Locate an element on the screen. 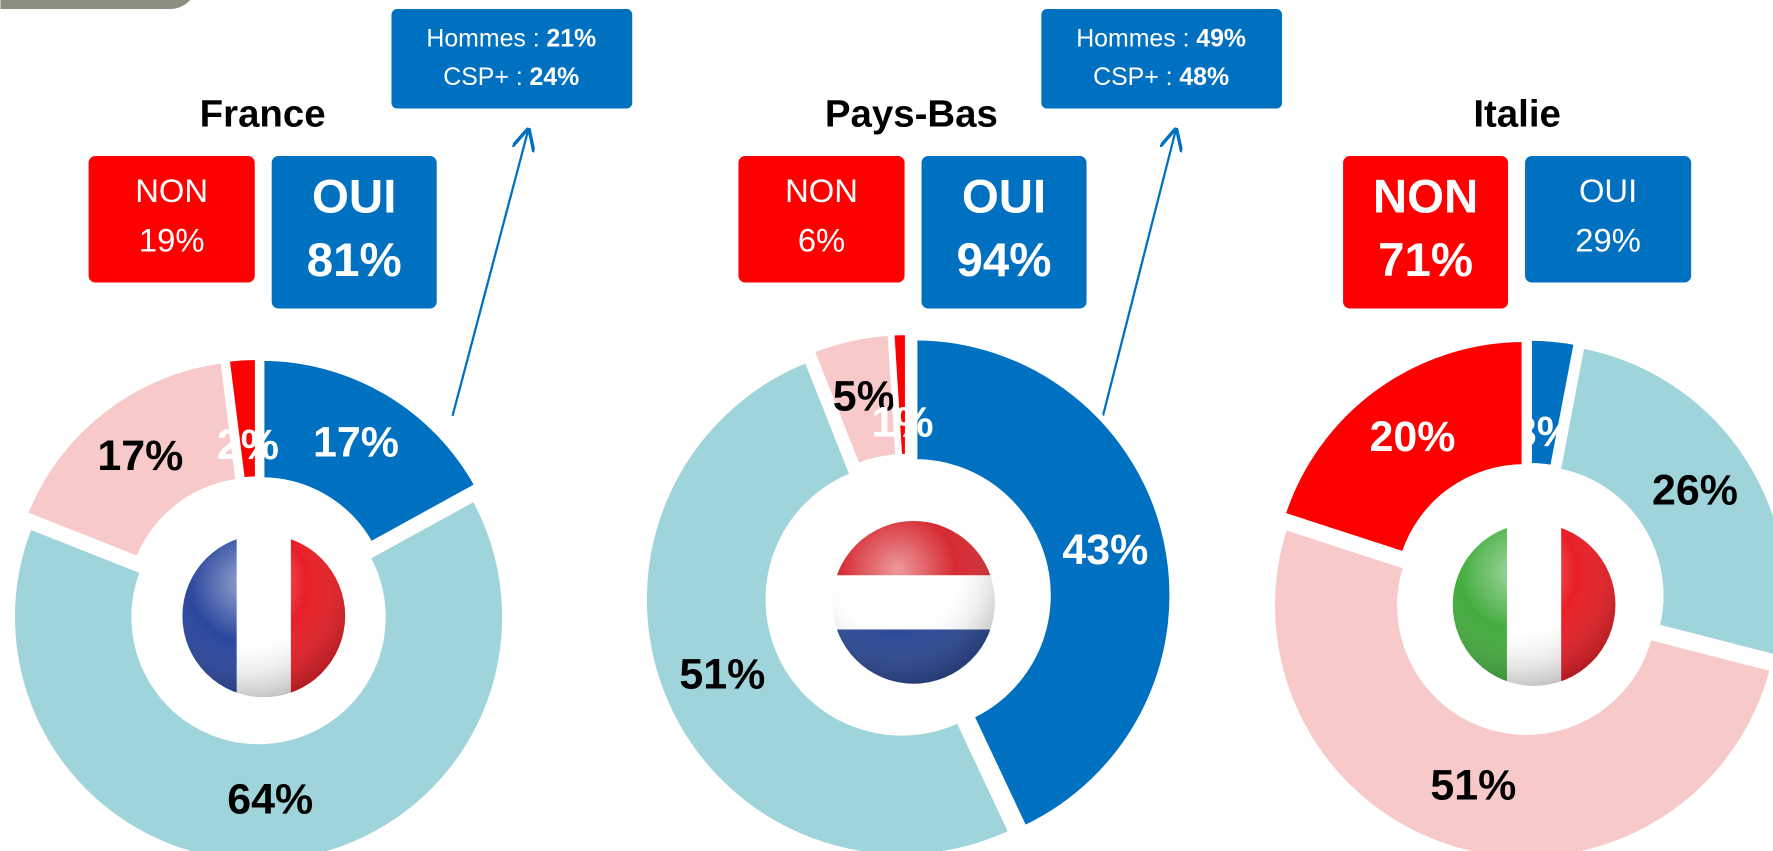 The height and width of the screenshot is (851, 1773). callout-value: 49% is located at coordinates (1221, 38).